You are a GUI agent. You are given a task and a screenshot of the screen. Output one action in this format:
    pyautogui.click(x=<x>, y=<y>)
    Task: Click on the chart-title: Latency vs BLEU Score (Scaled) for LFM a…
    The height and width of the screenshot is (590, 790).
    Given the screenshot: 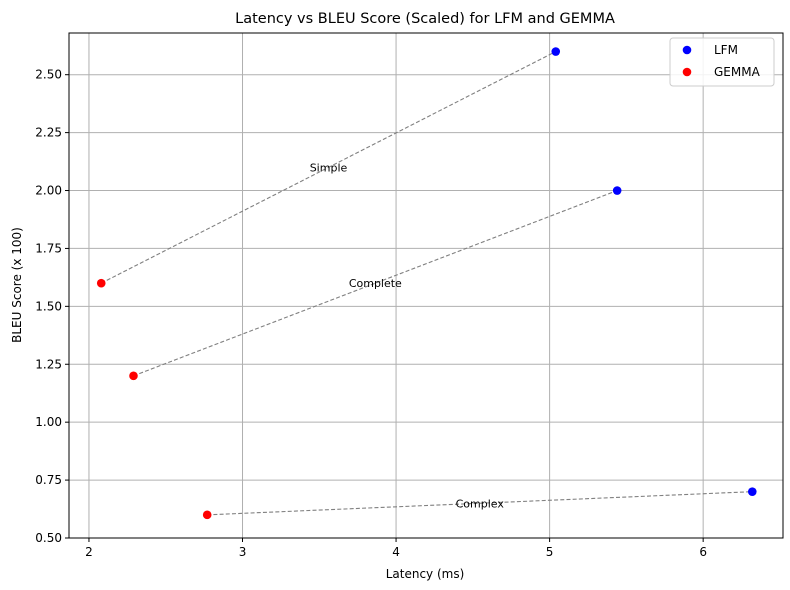 What is the action you would take?
    pyautogui.click(x=425, y=19)
    